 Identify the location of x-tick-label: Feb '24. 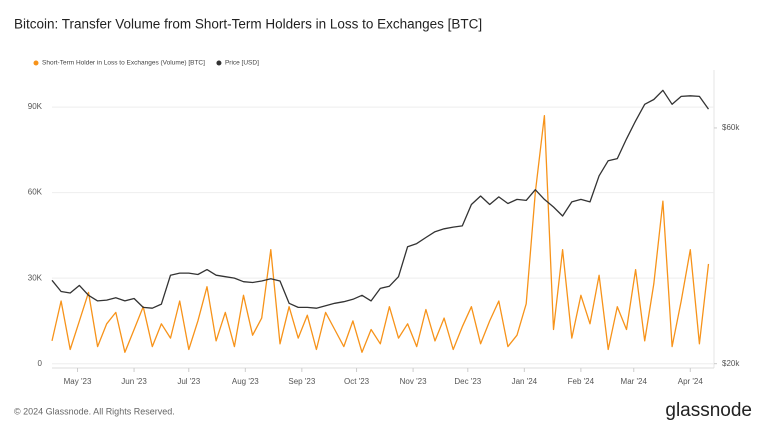
(581, 381).